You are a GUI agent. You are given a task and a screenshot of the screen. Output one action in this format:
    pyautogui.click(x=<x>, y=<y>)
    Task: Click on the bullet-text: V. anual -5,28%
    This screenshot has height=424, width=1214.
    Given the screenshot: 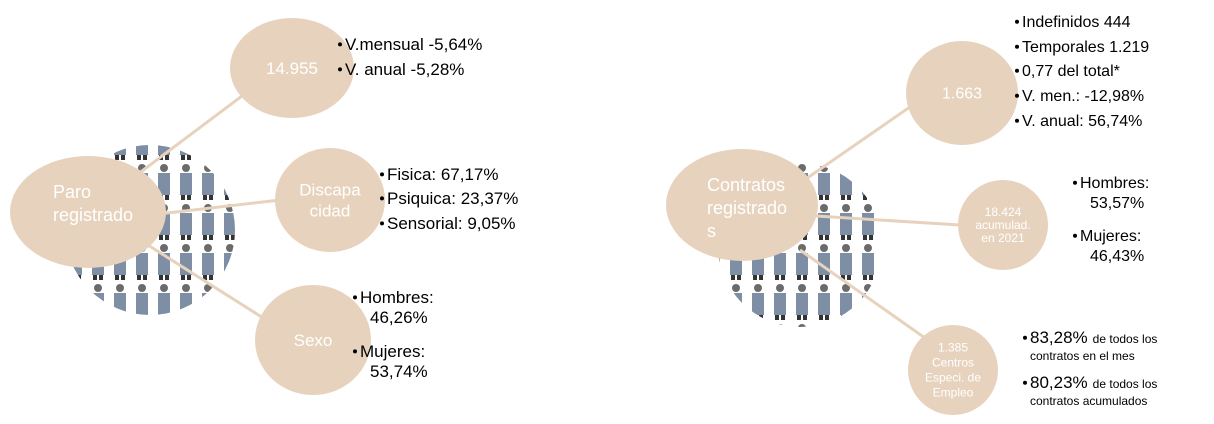 What is the action you would take?
    pyautogui.click(x=404, y=69)
    